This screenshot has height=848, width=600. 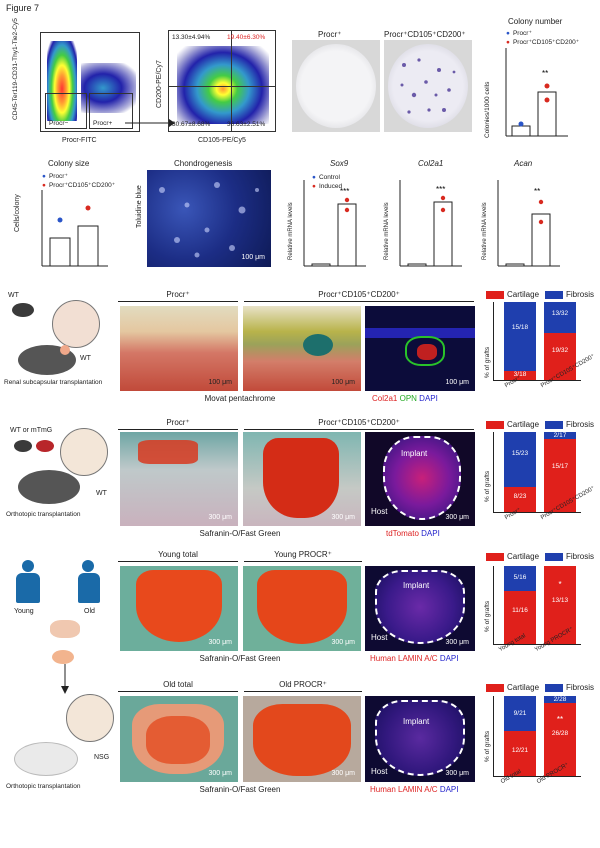 I want to click on qpcr-gene-3: Acan, so click(x=523, y=163).